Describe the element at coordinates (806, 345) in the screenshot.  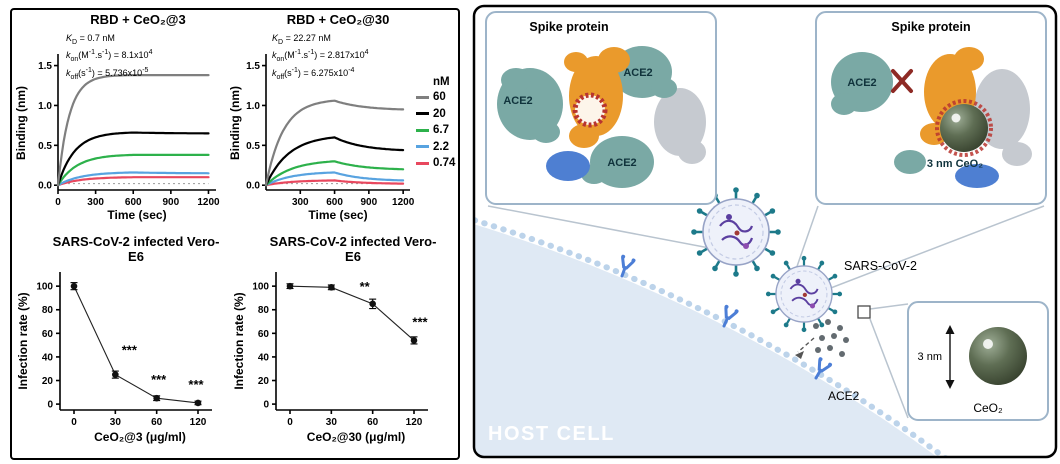
I see `particles-arrow` at that location.